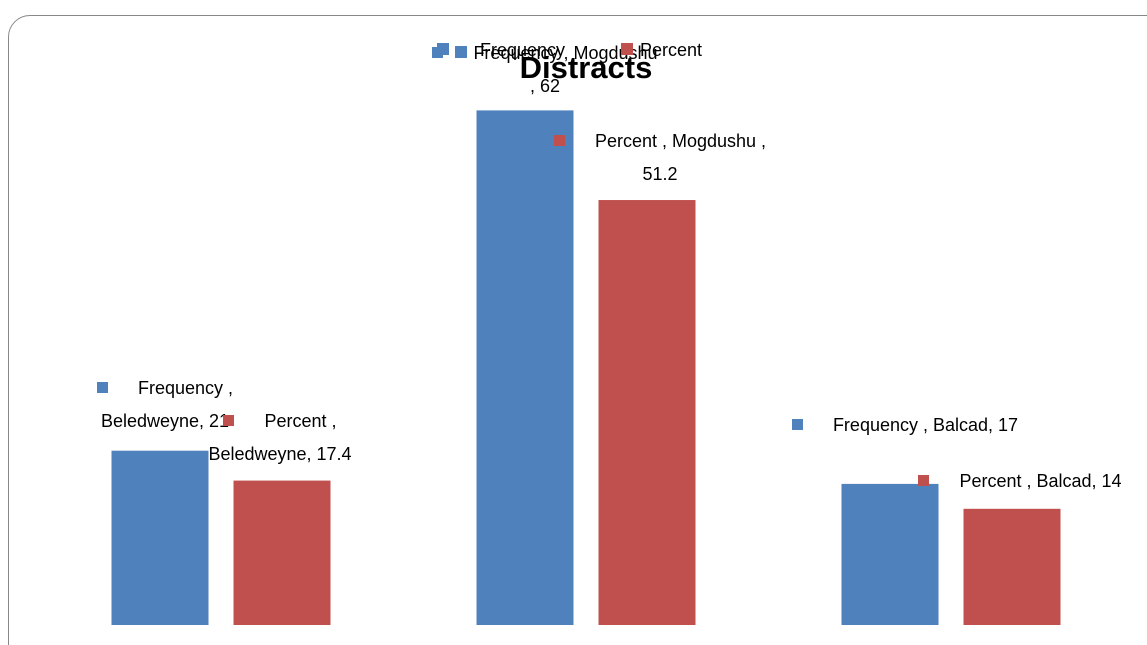  Describe the element at coordinates (586, 67) in the screenshot. I see `chart-title: Distracts` at that location.